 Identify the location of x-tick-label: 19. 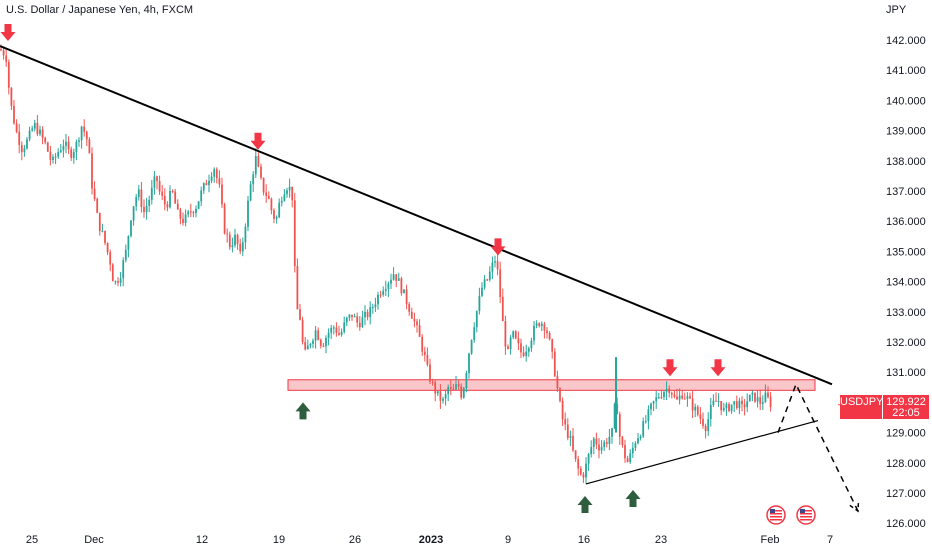
(279, 540).